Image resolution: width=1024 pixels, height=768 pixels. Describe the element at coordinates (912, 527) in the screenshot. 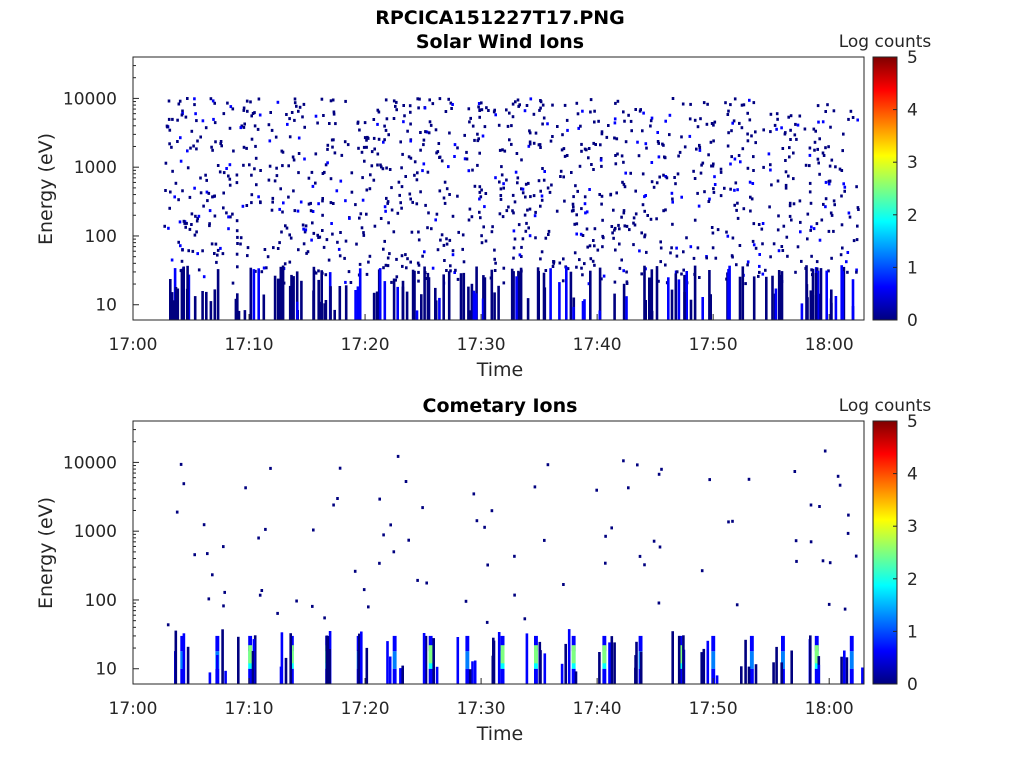

I see `colorbar-tick-label: 3` at that location.